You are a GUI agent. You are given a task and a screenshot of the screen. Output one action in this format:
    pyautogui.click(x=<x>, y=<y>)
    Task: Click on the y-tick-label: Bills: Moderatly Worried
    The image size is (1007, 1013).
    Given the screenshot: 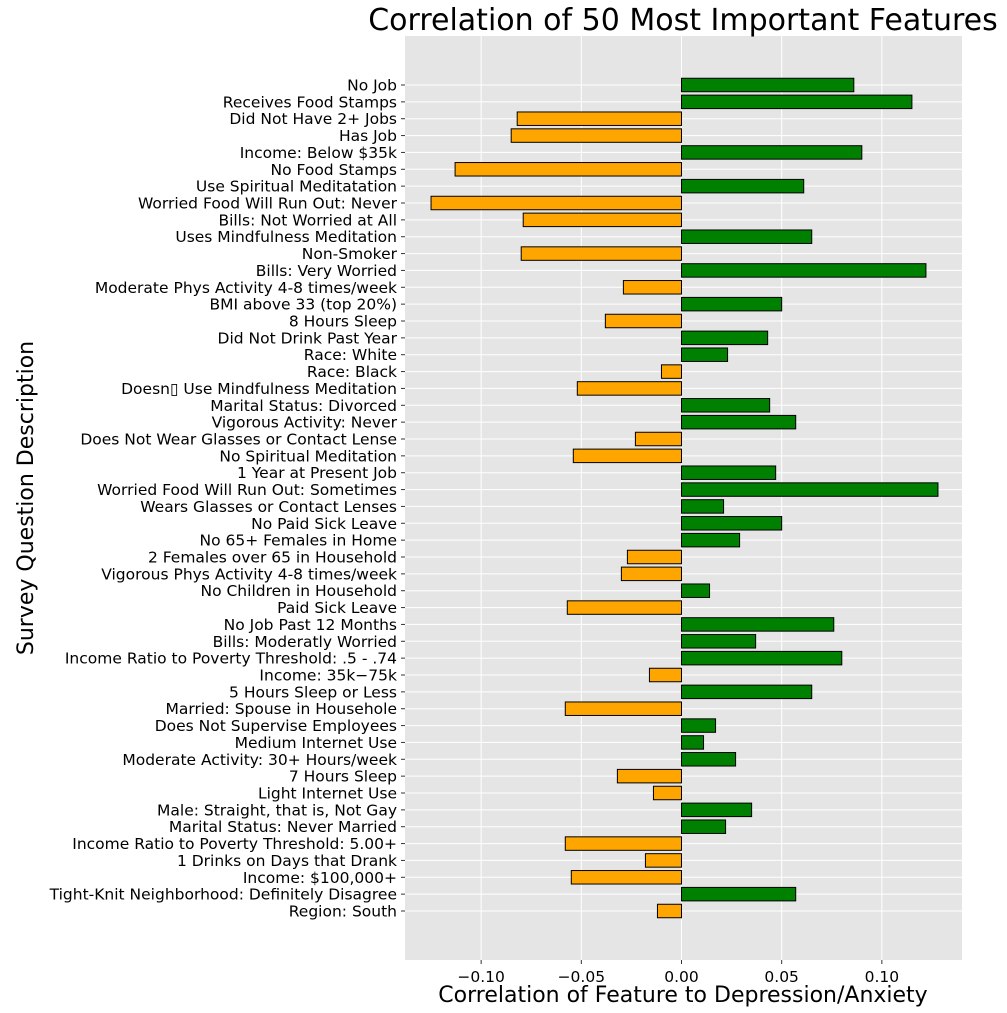 What is the action you would take?
    pyautogui.click(x=305, y=642)
    